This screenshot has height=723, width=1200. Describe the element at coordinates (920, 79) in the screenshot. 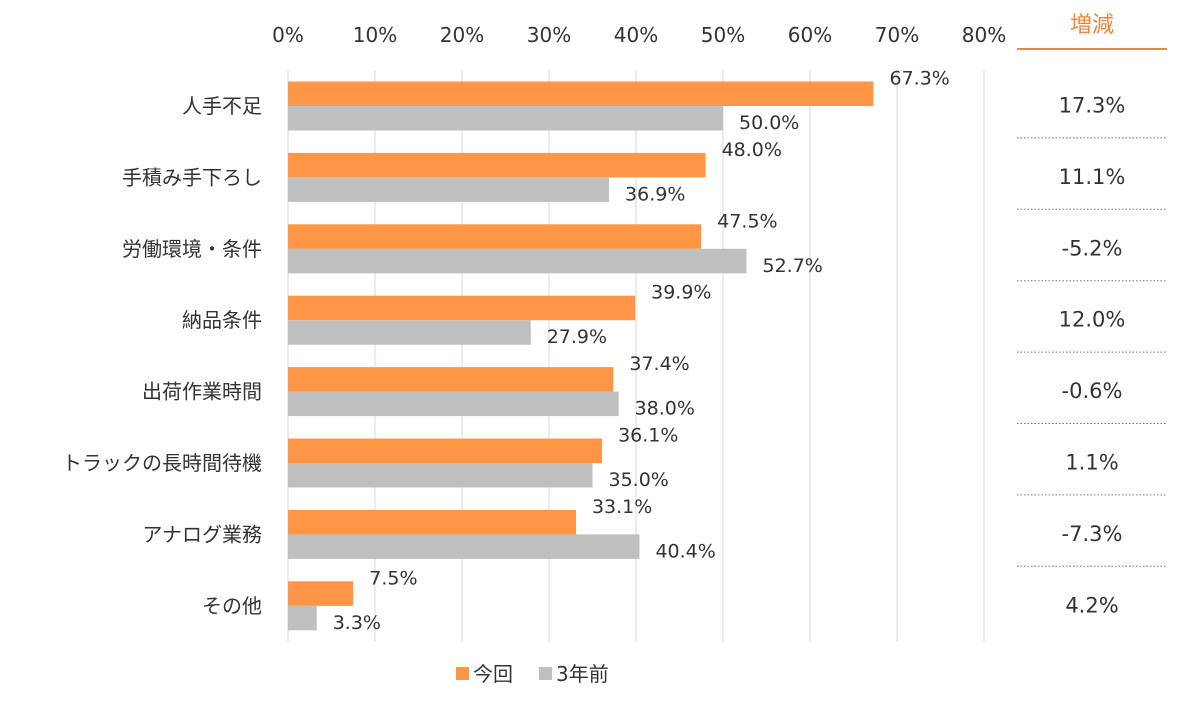

I see `data-label-current: 67.3%` at that location.